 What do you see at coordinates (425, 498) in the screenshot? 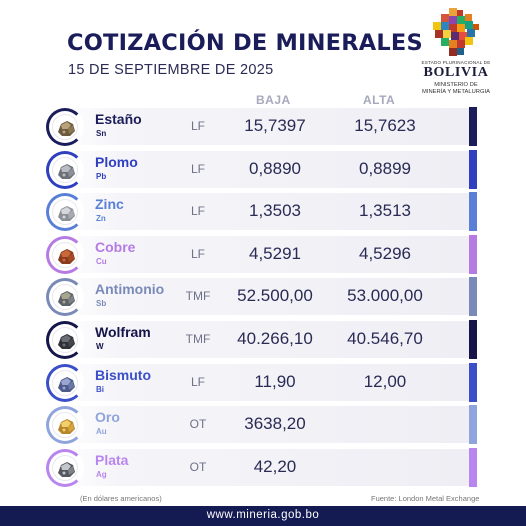
I see `data-source: Fuente: London Metal Exchange` at bounding box center [425, 498].